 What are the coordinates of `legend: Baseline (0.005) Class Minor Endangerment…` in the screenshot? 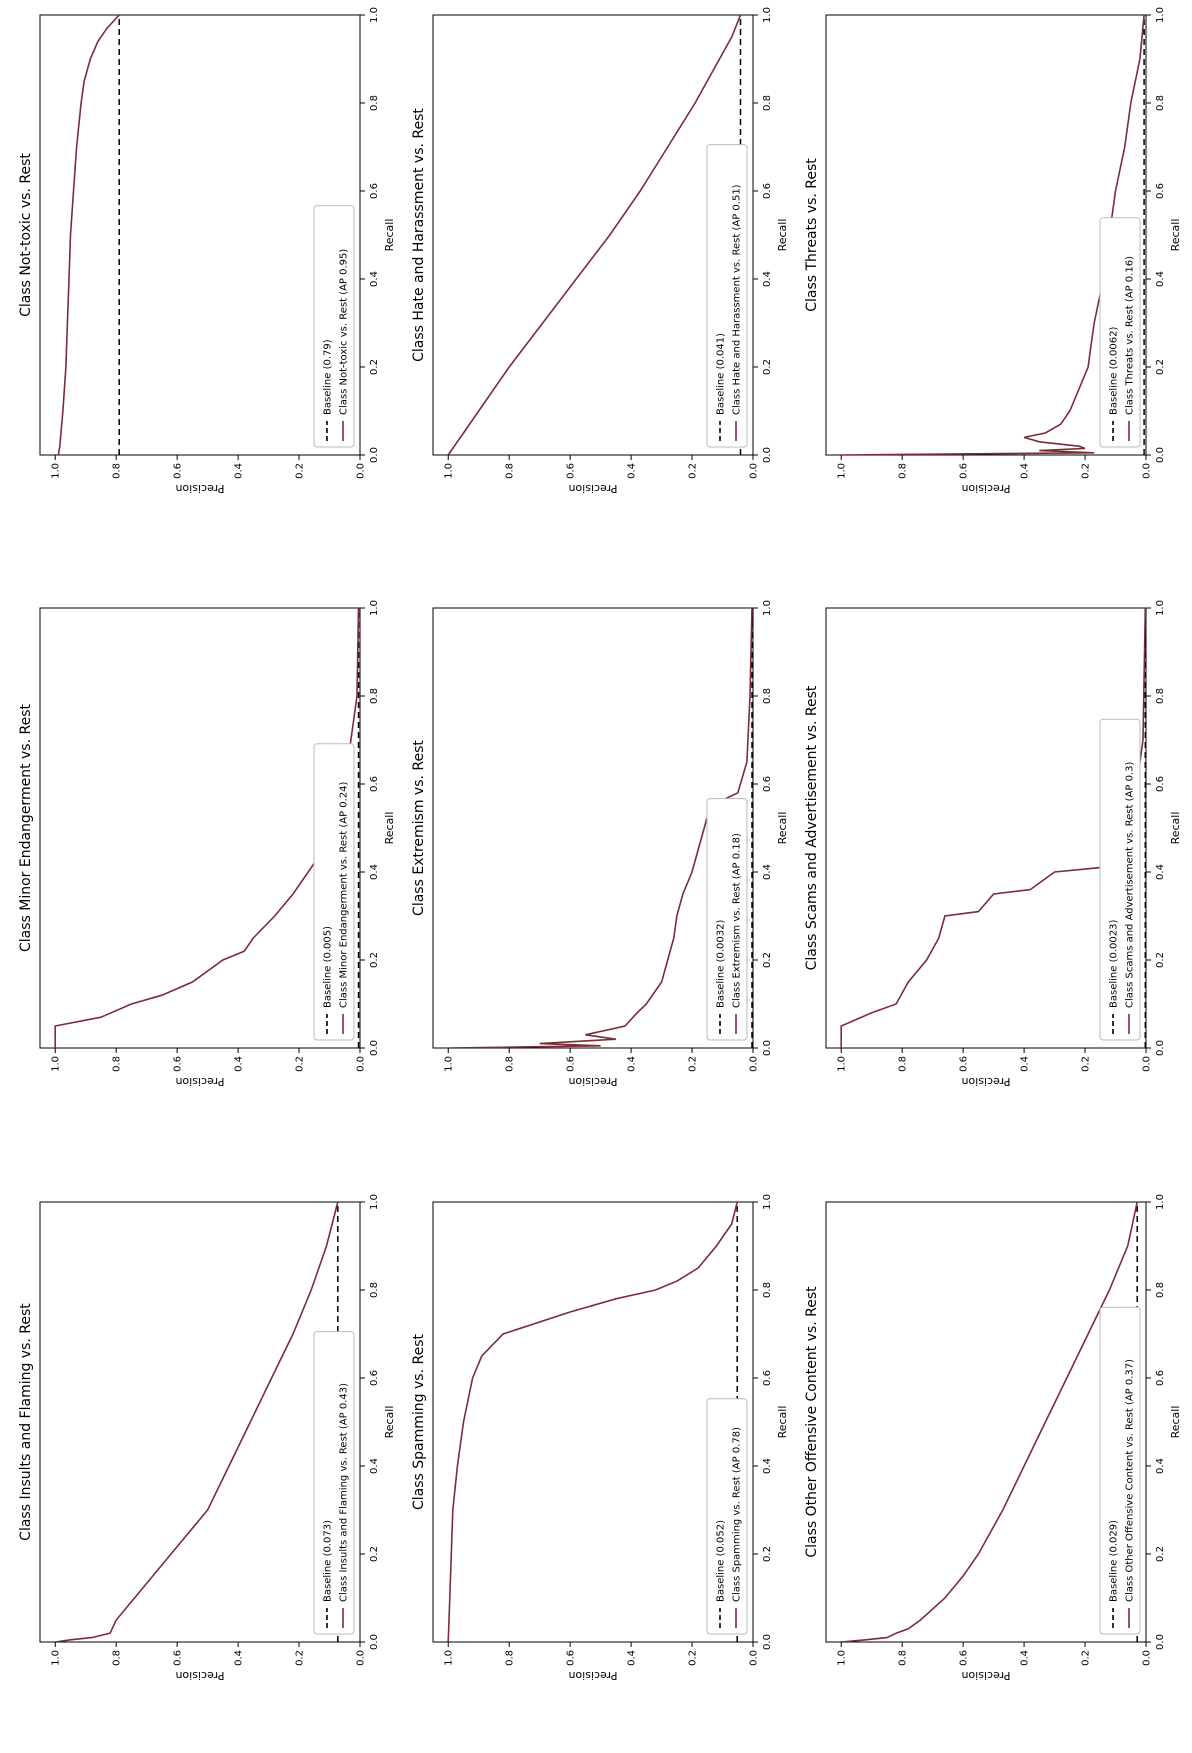 It's located at (334, 892).